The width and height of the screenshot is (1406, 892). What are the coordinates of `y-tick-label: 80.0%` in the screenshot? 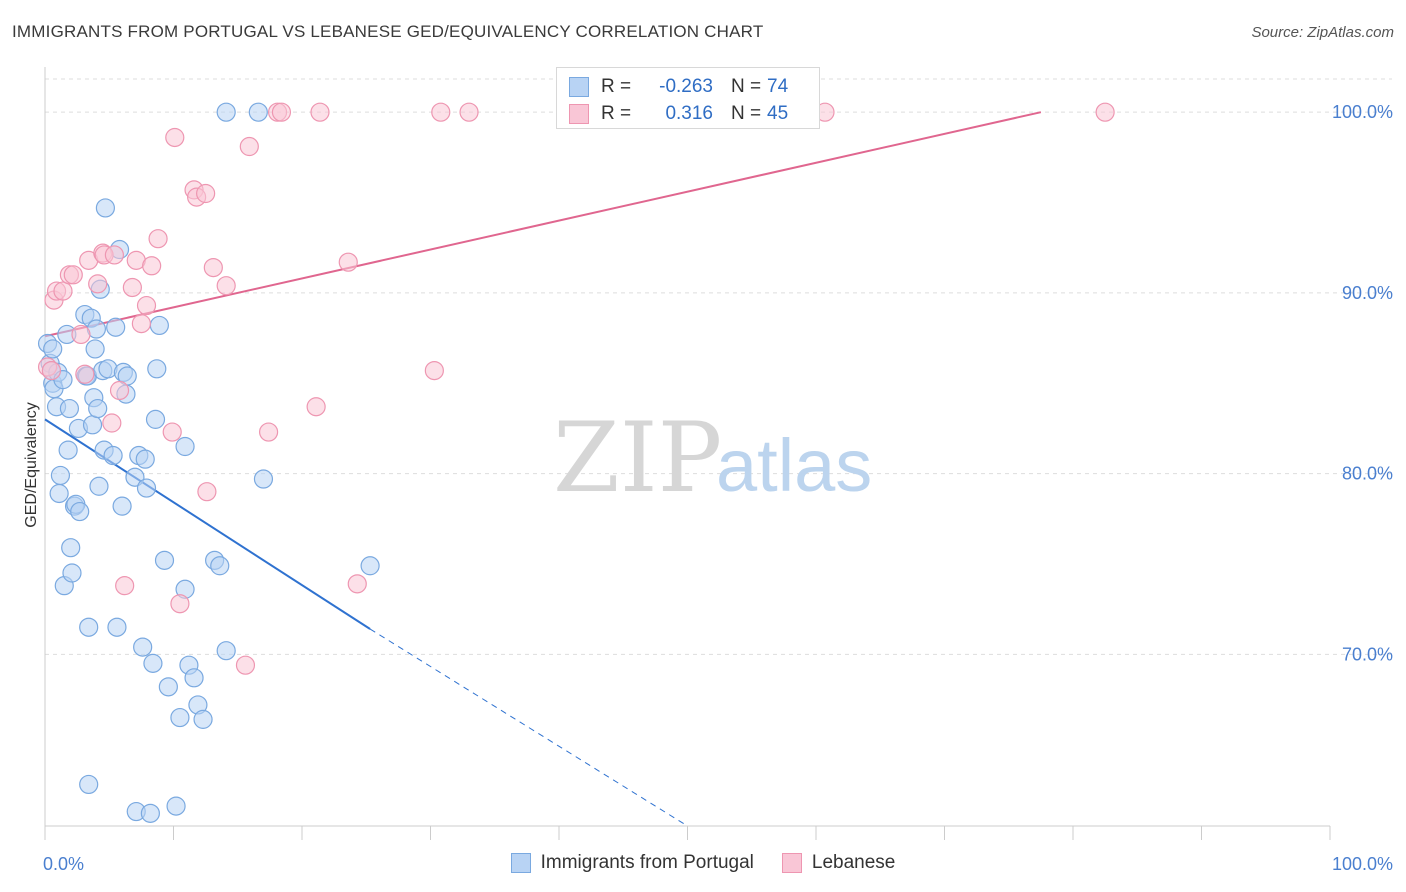 It's located at (1367, 474).